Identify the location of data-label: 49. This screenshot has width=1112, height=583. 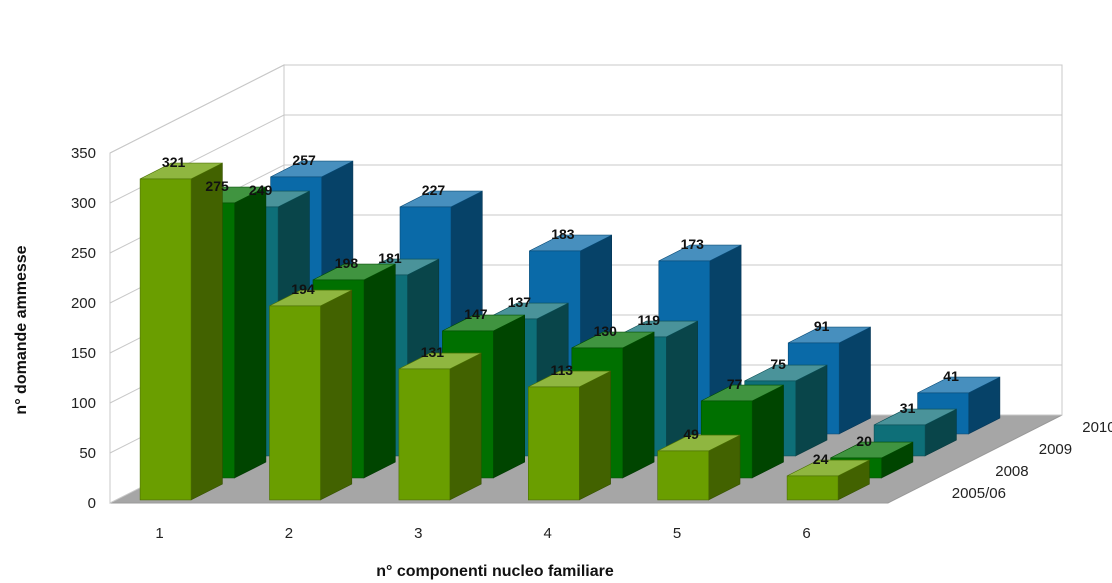
(691, 434).